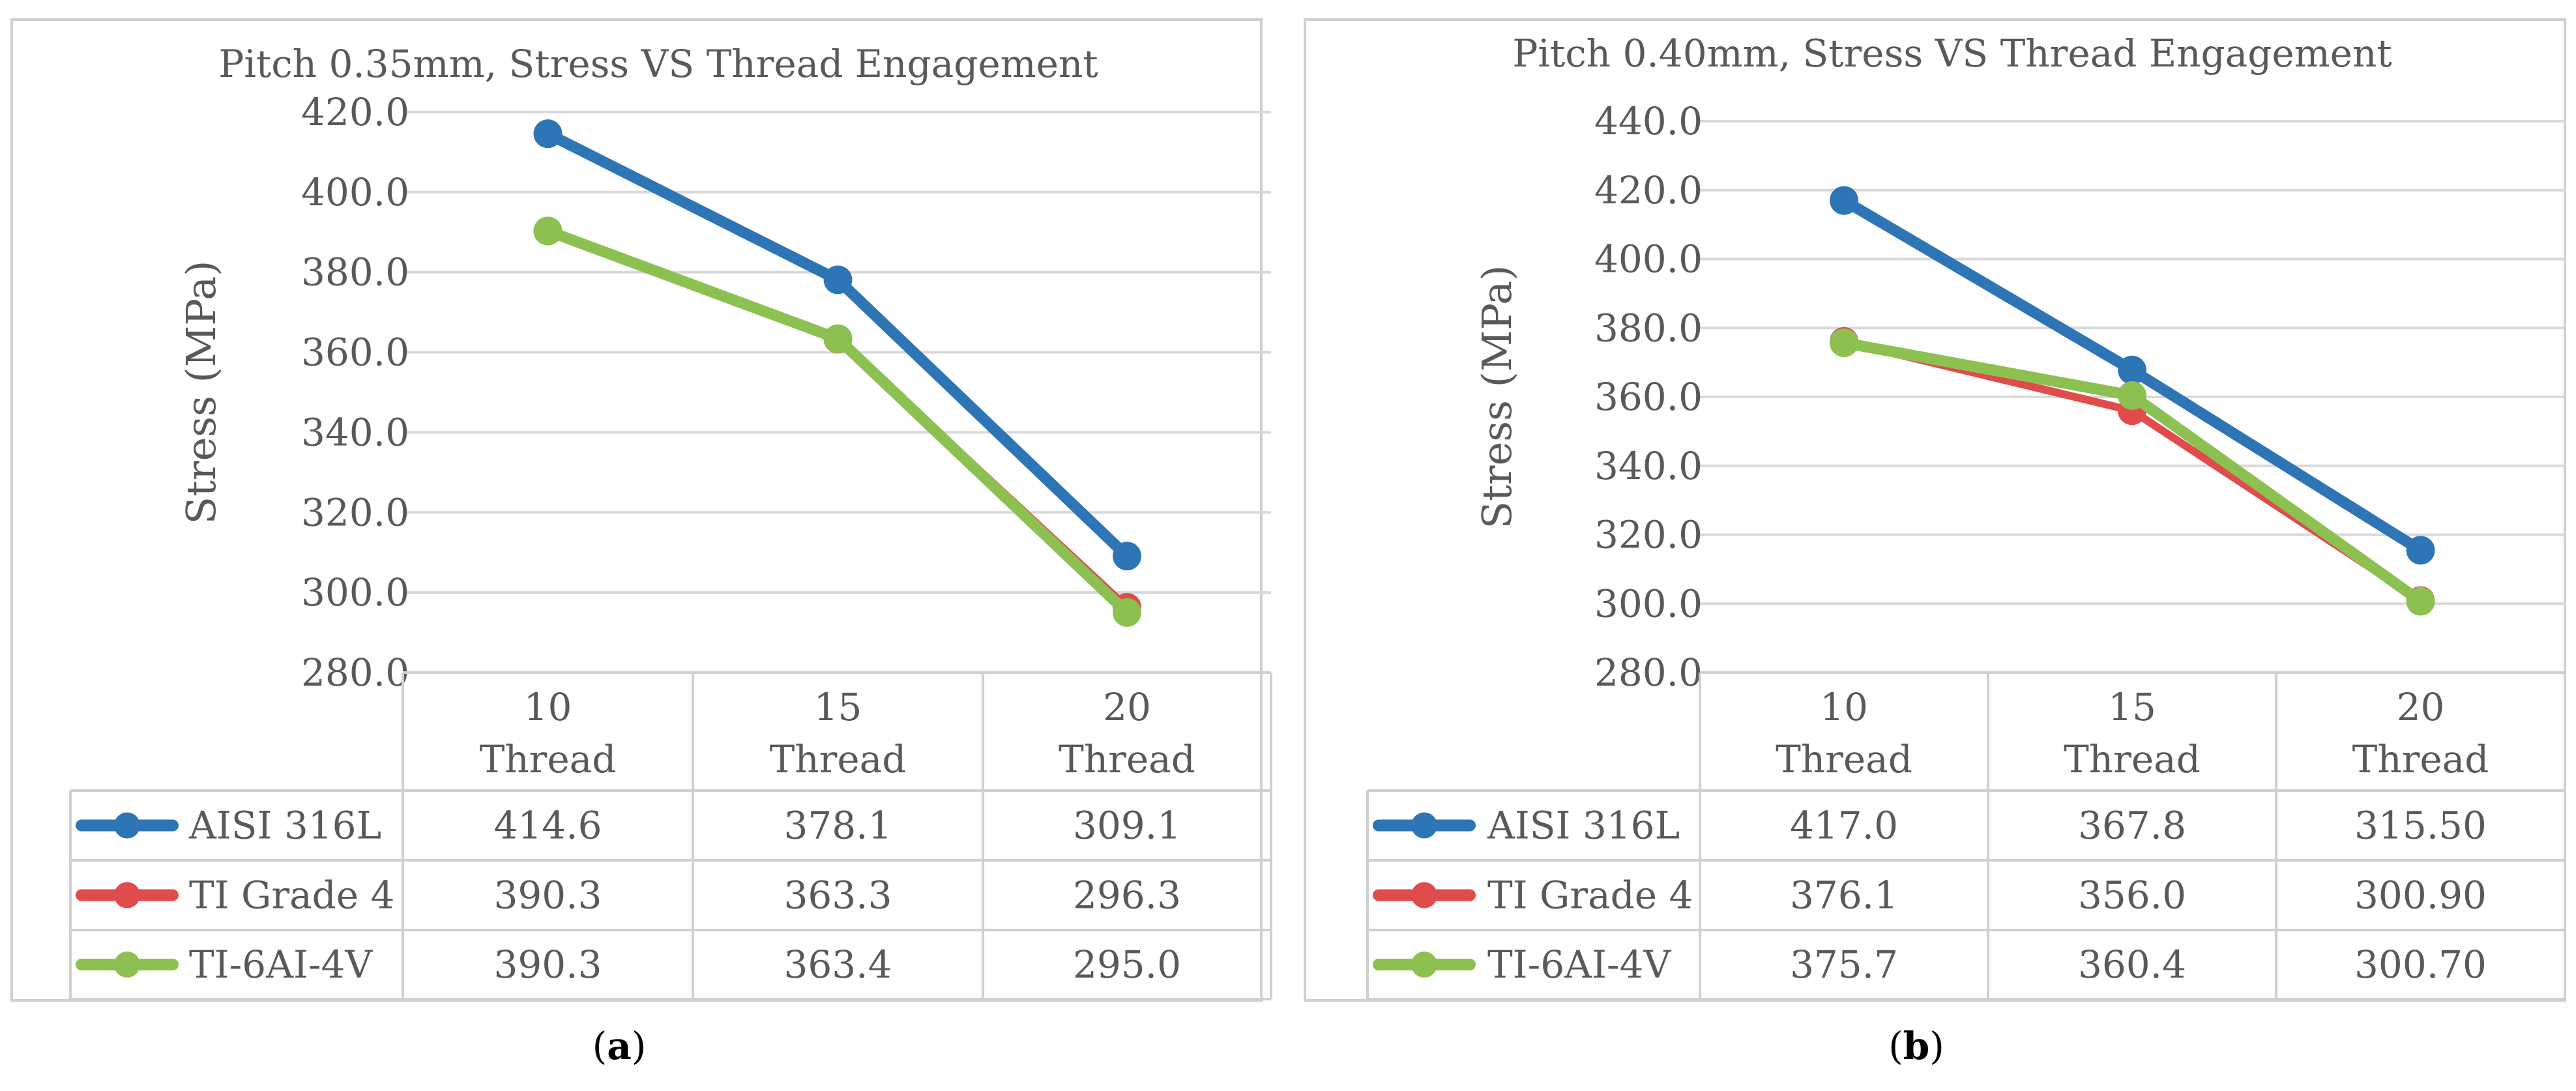  What do you see at coordinates (2132, 826) in the screenshot?
I see `table-value: 367.8` at bounding box center [2132, 826].